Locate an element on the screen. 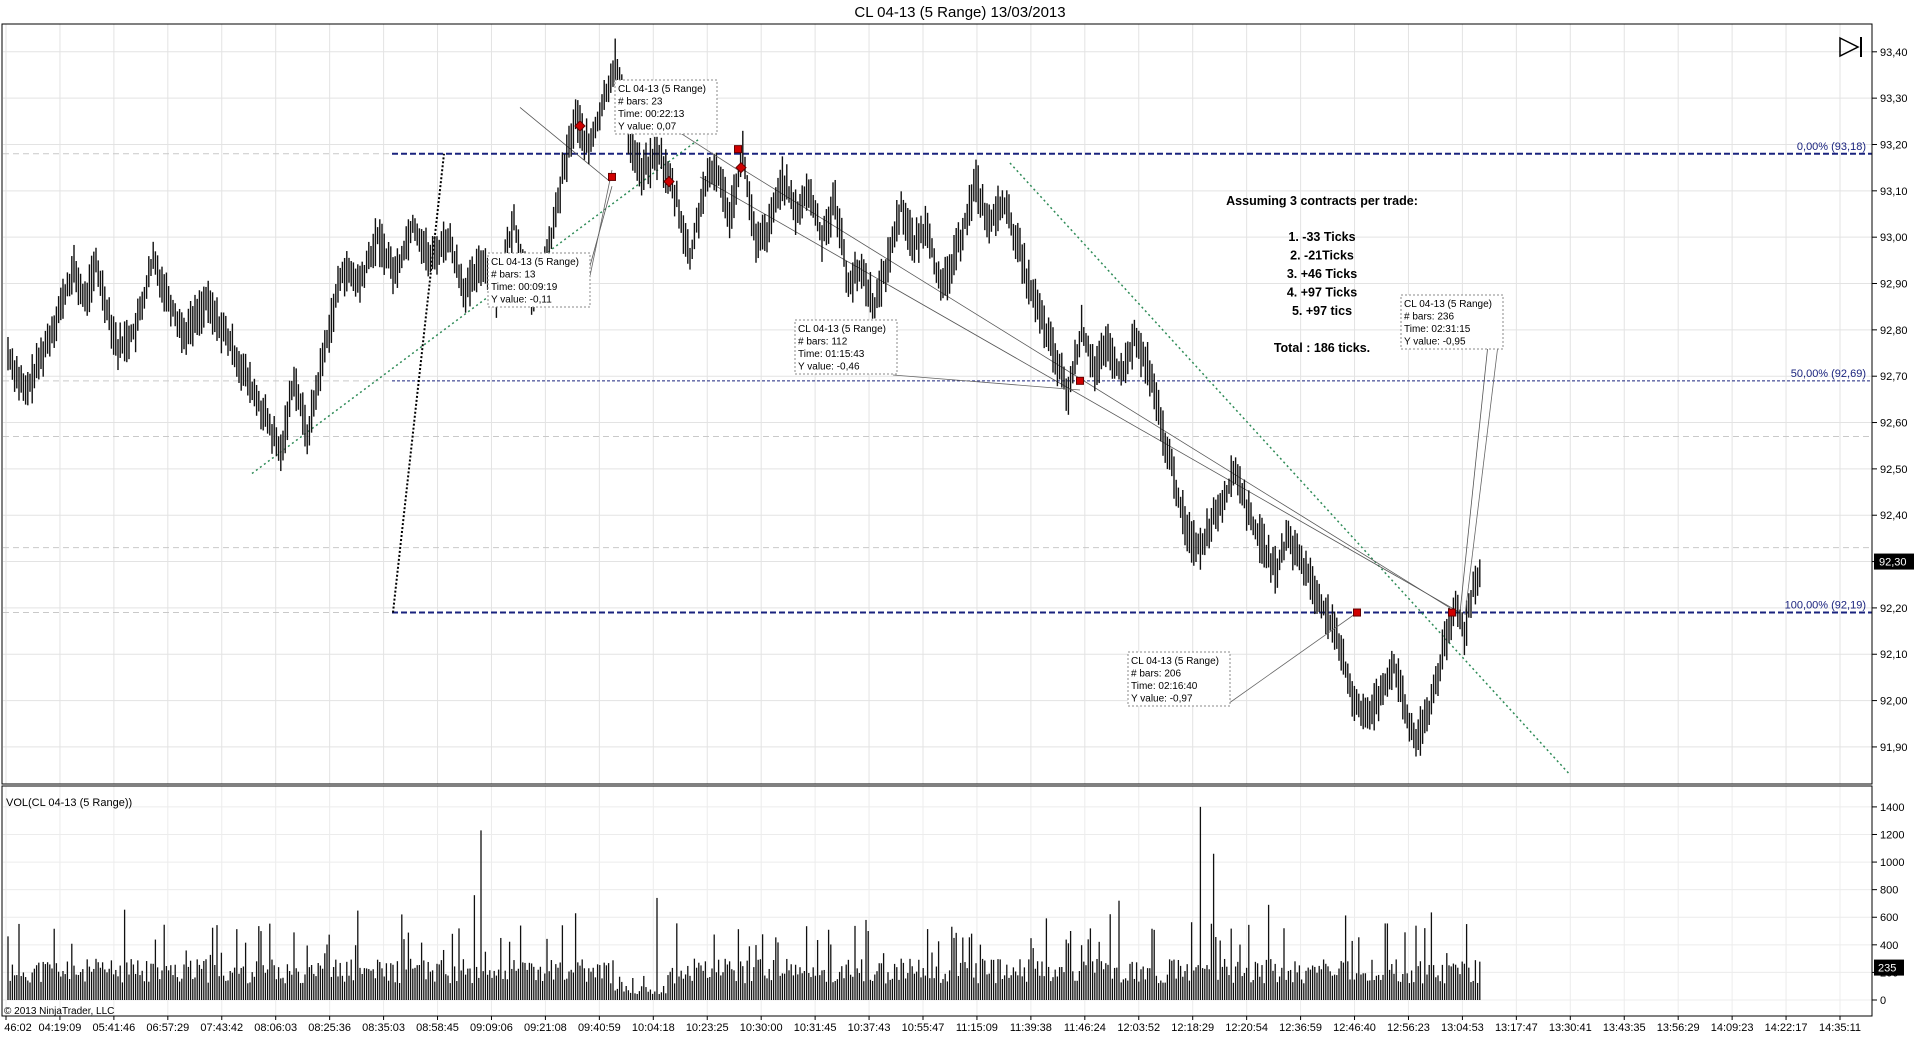 The image size is (1920, 1058). y-tick-label: 92,70 is located at coordinates (1894, 377).